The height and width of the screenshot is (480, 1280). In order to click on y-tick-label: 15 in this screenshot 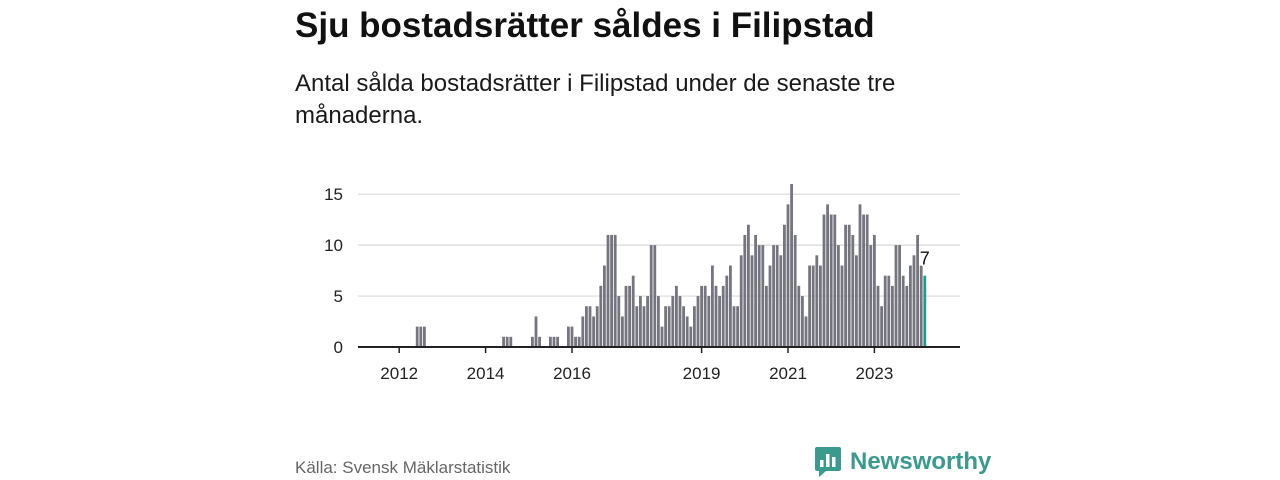, I will do `click(333, 194)`.